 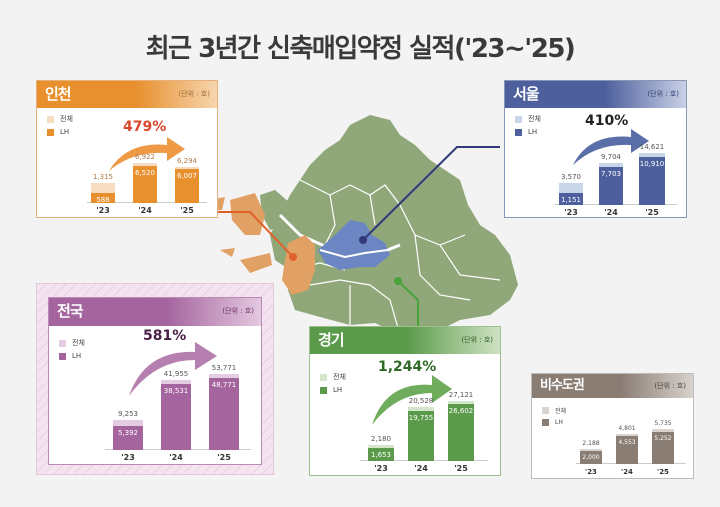 I want to click on seoul-leader-line, so click(x=431, y=193).